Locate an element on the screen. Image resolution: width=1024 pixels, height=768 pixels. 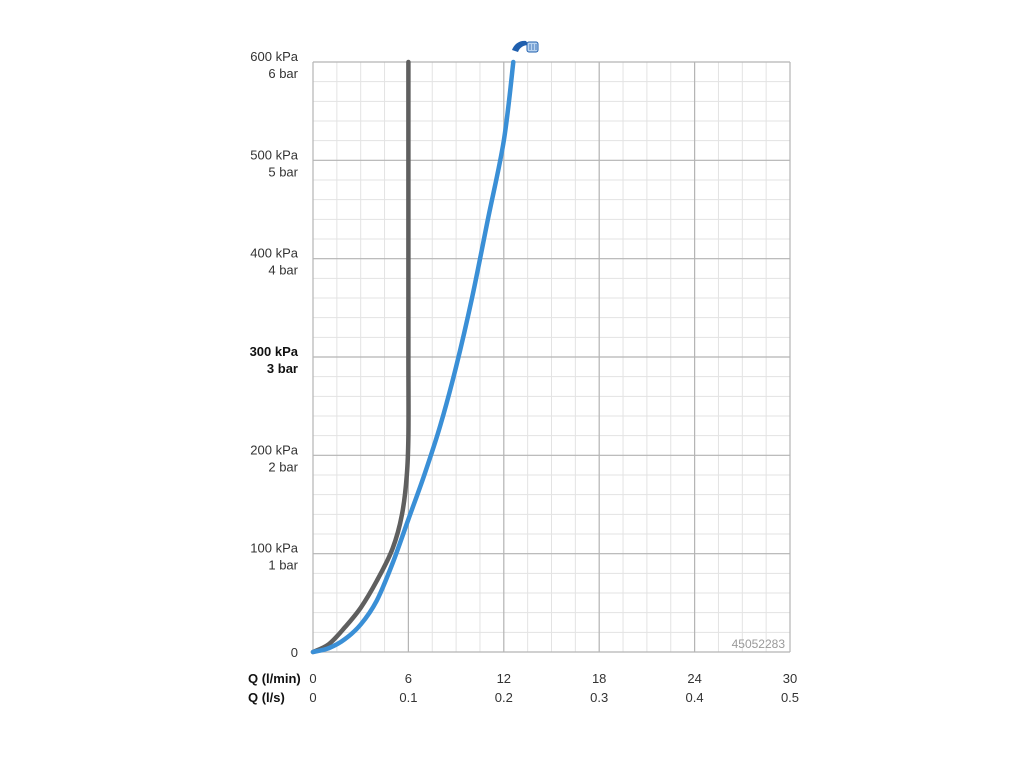
x-tick-label-secondary: 0.1 is located at coordinates (408, 697).